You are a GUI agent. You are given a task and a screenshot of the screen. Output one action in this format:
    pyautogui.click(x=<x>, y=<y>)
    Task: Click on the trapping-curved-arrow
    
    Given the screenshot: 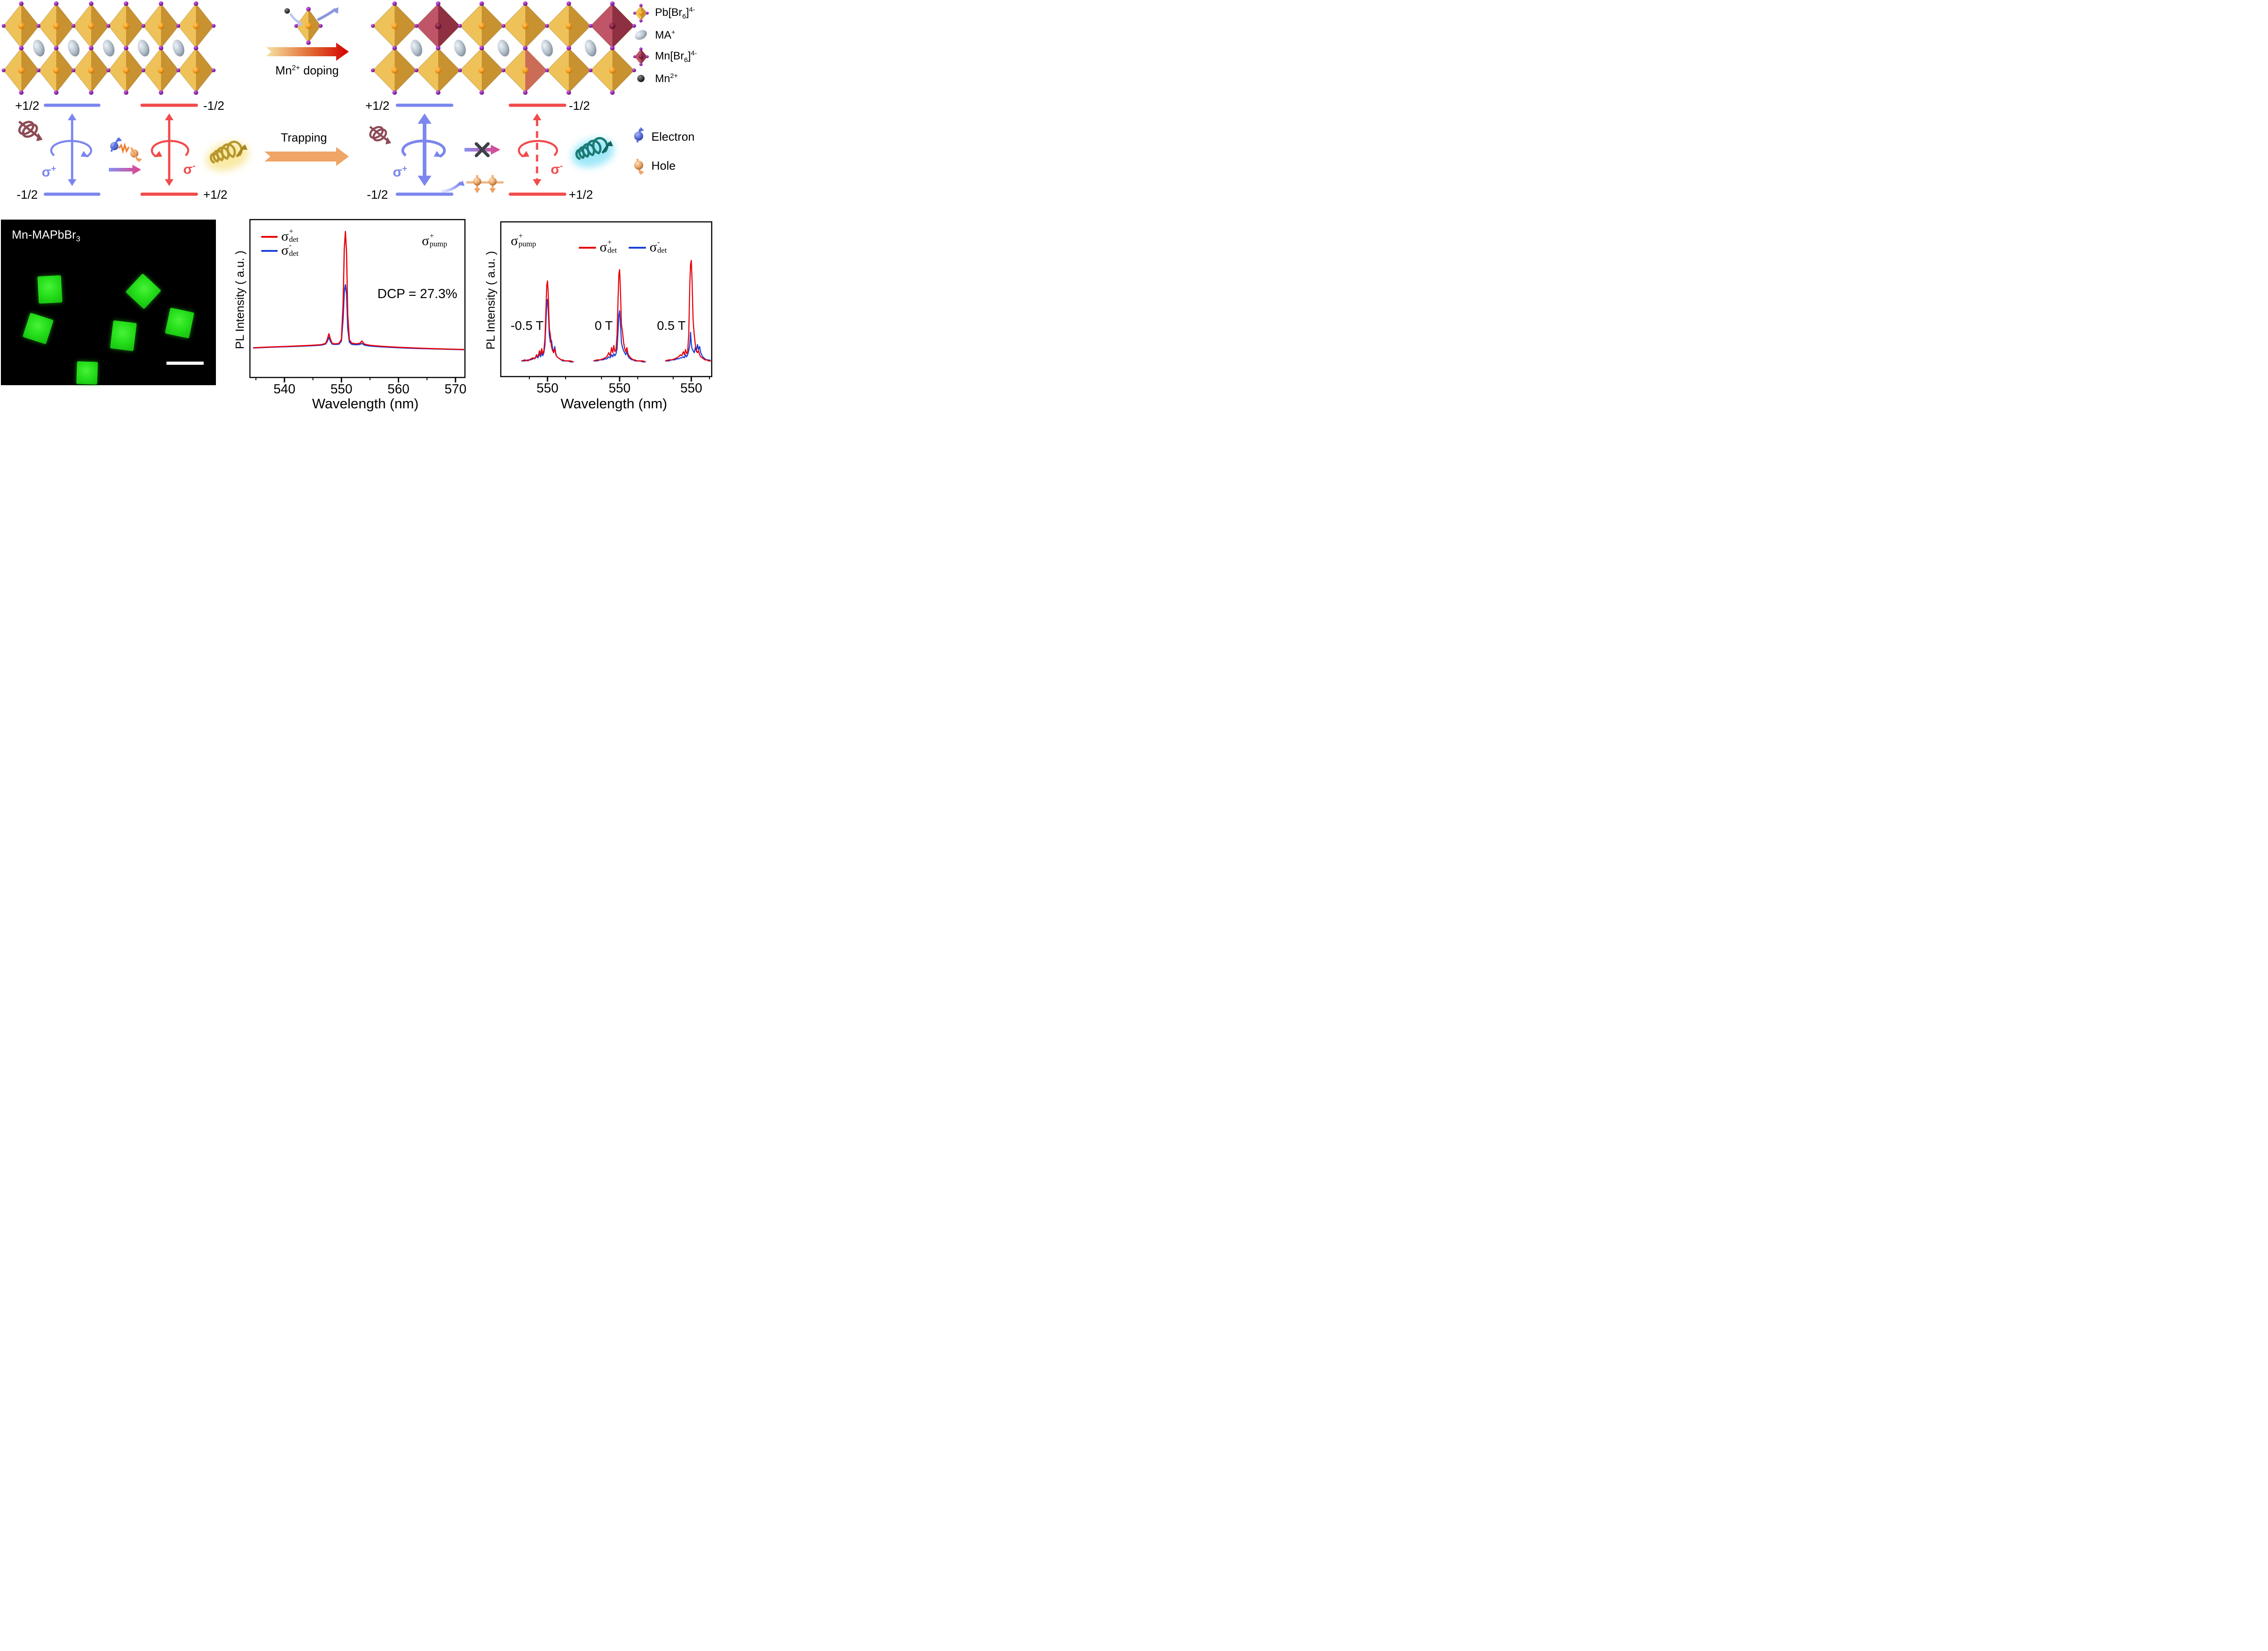 What is the action you would take?
    pyautogui.click(x=451, y=187)
    